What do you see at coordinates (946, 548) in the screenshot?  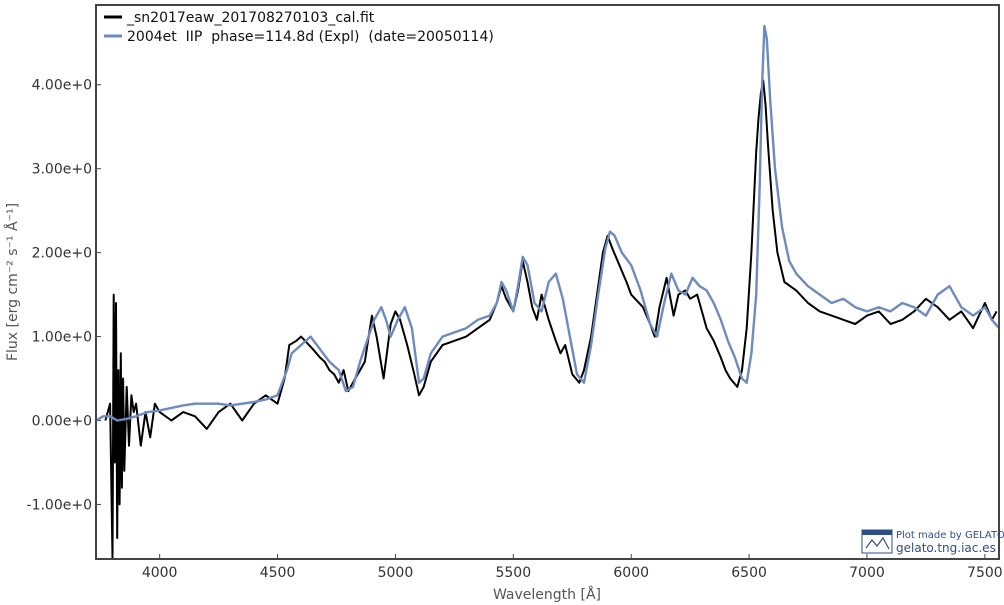 I see `watermark-line-2: gelato.tng.iac.es` at bounding box center [946, 548].